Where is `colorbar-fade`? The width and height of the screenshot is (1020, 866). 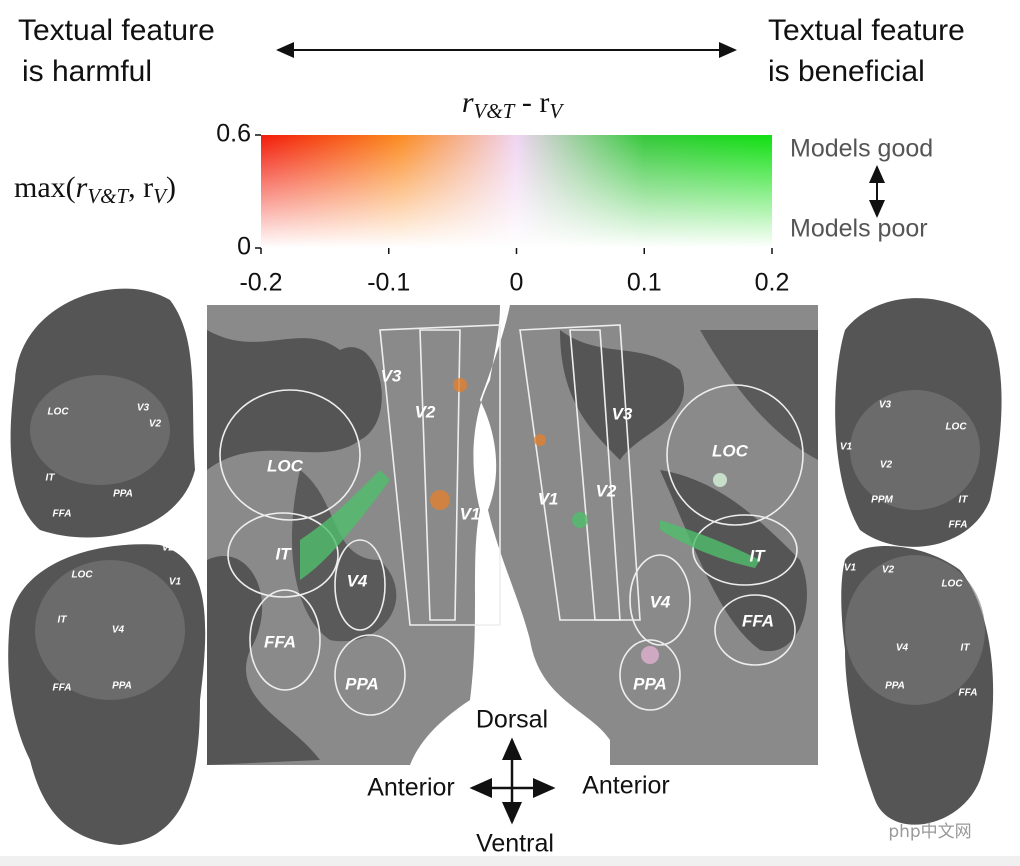
colorbar-fade is located at coordinates (516, 191).